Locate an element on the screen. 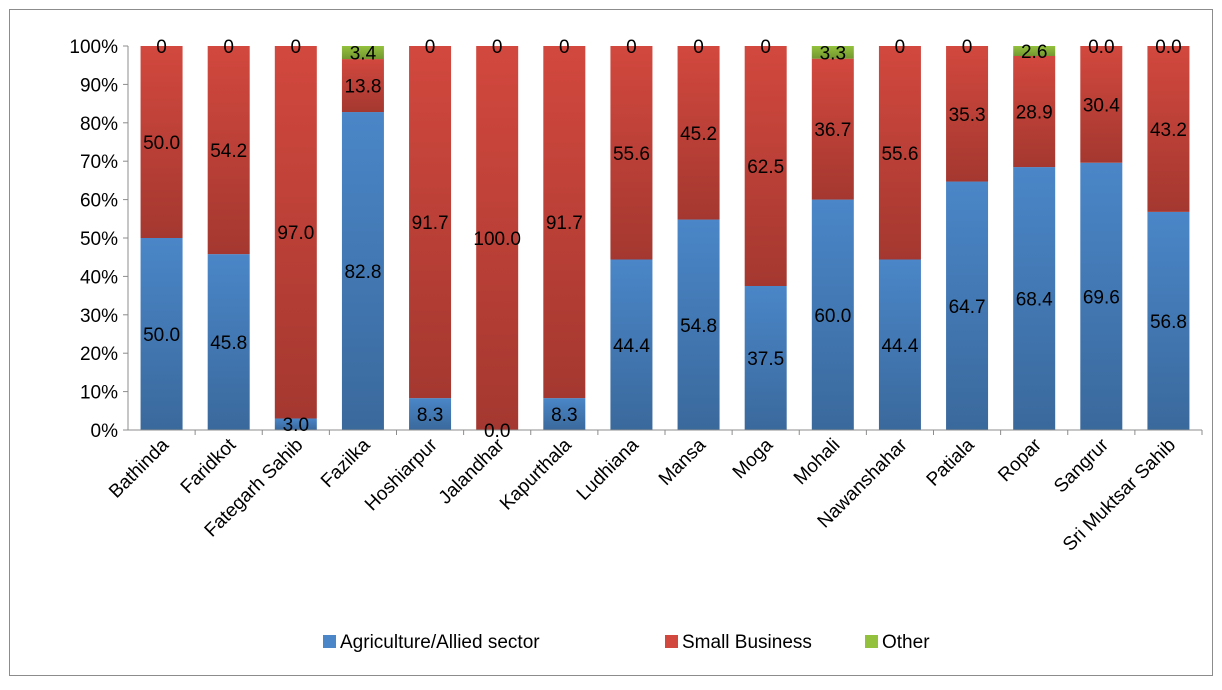 The image size is (1222, 690). data-label: 54.2 is located at coordinates (228, 151).